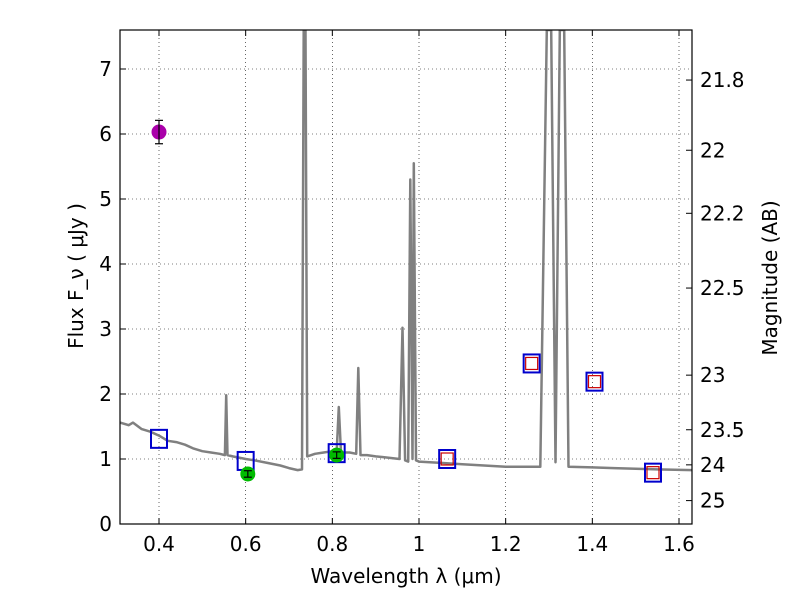  Describe the element at coordinates (722, 213) in the screenshot. I see `right-tick-label: 22.2` at that location.